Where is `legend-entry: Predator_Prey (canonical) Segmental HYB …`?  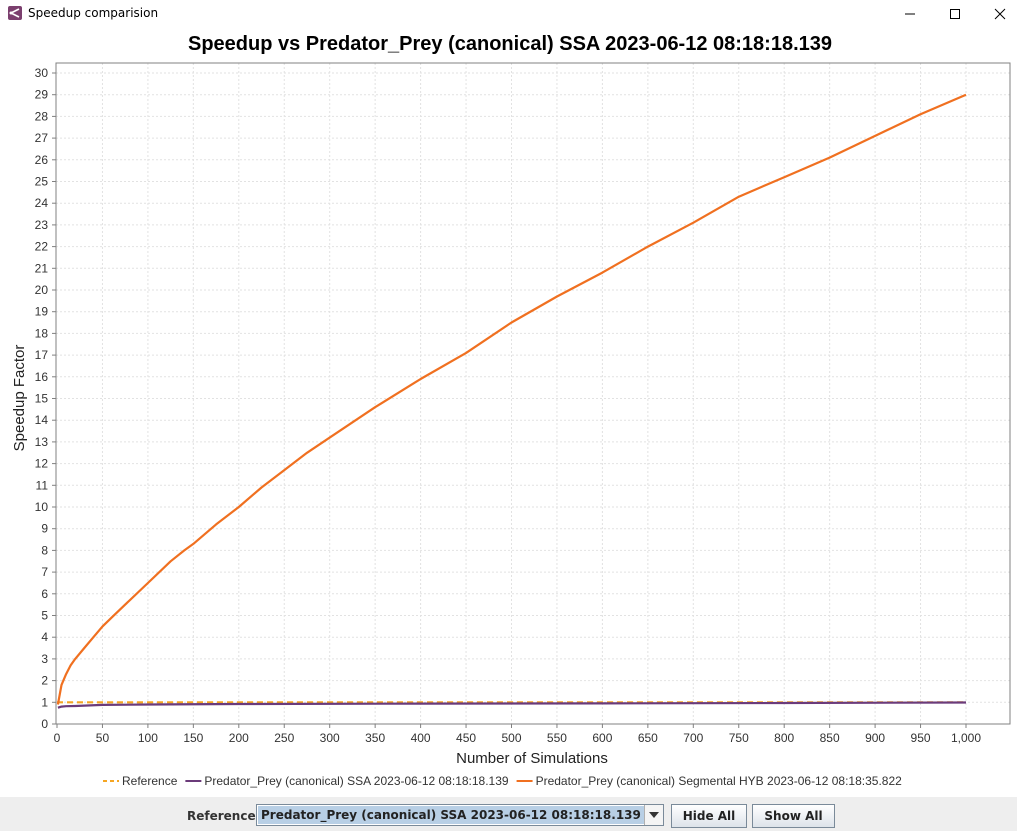 legend-entry: Predator_Prey (canonical) Segmental HYB … is located at coordinates (719, 781).